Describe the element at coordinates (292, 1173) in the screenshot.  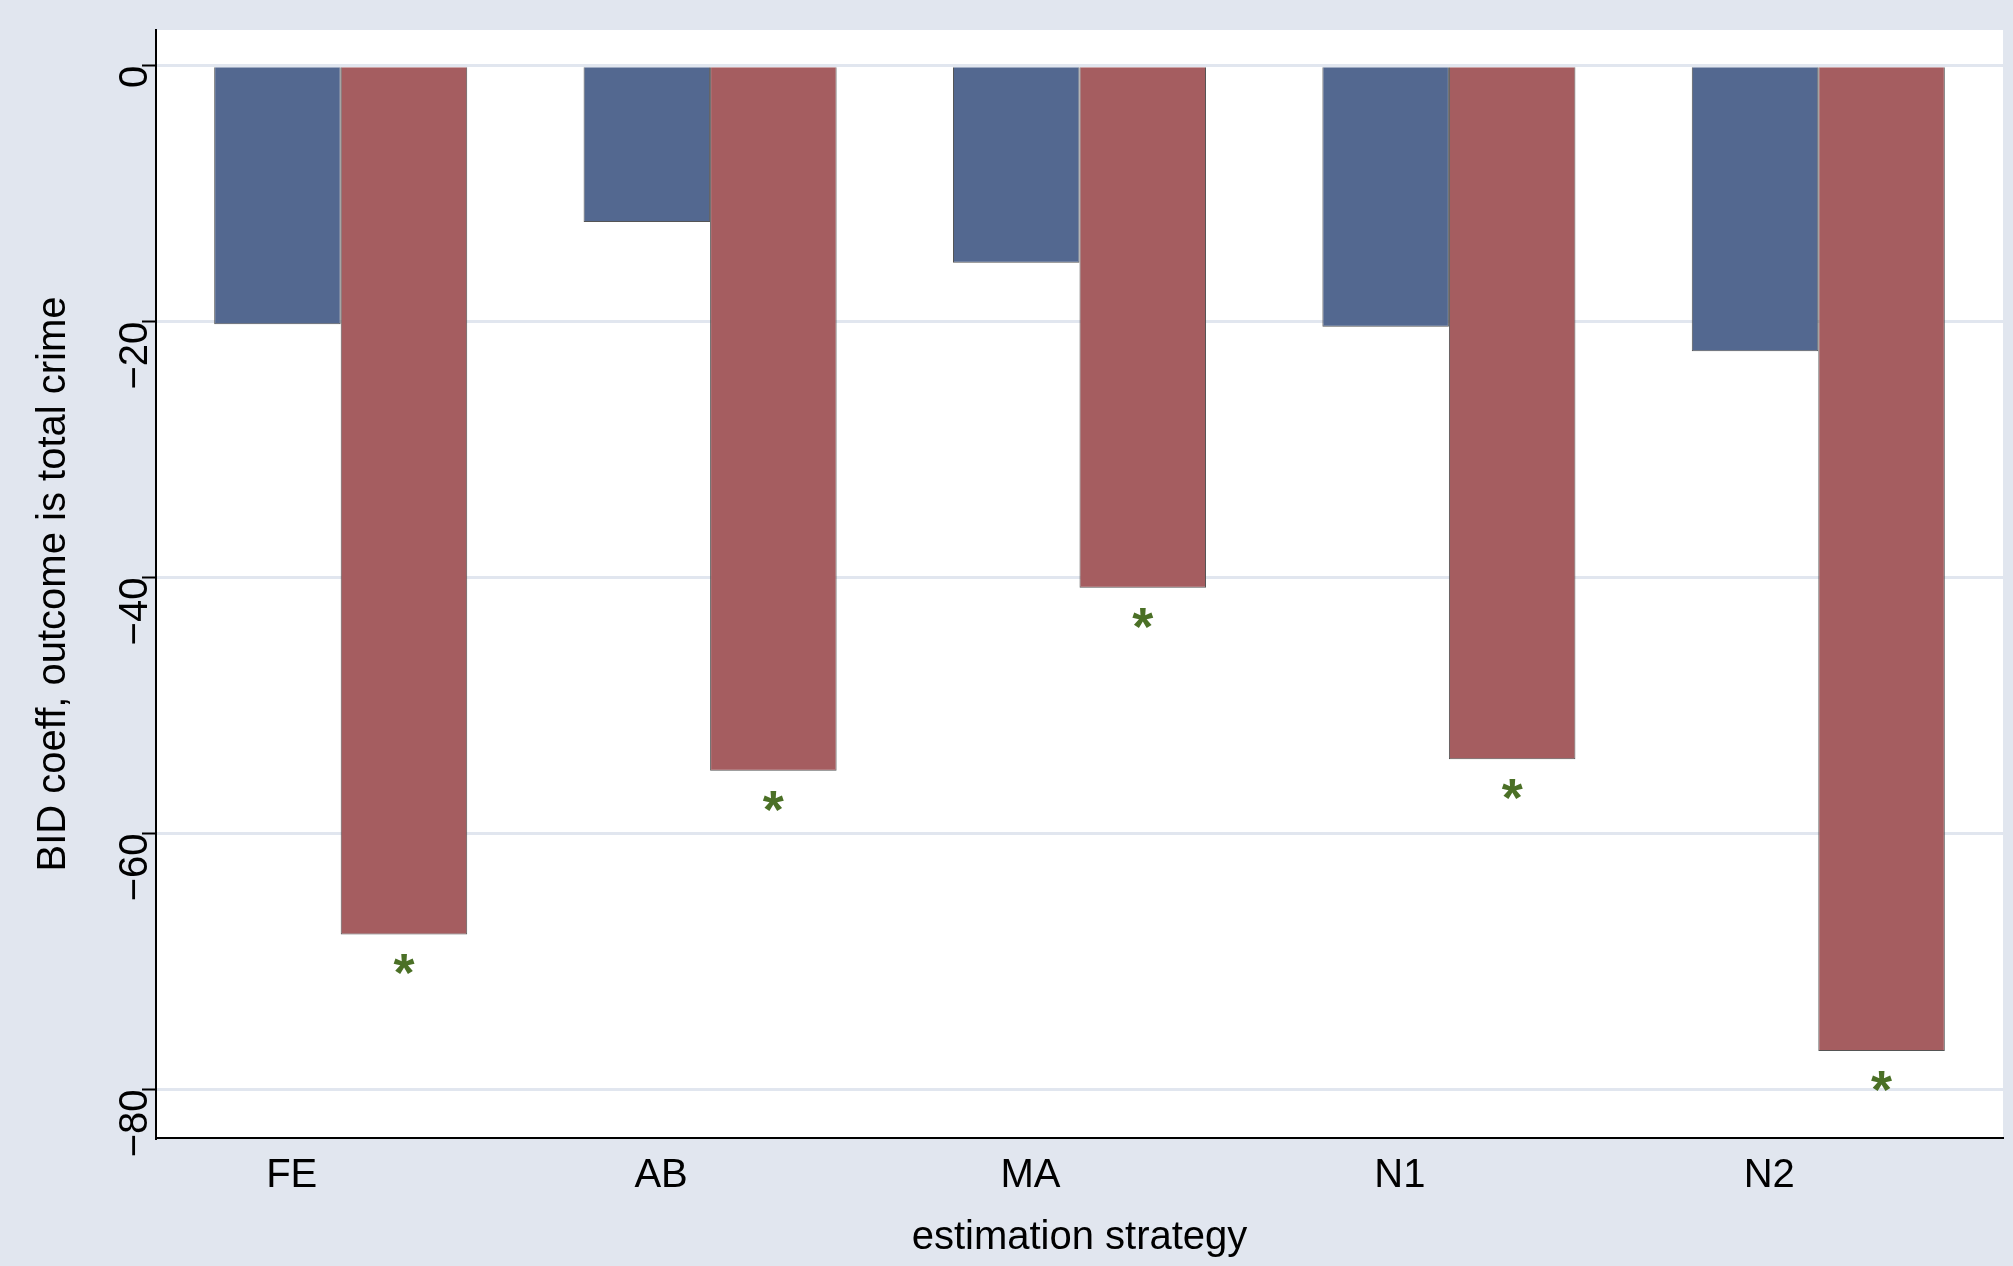
I see `x-tick-label: FE` at that location.